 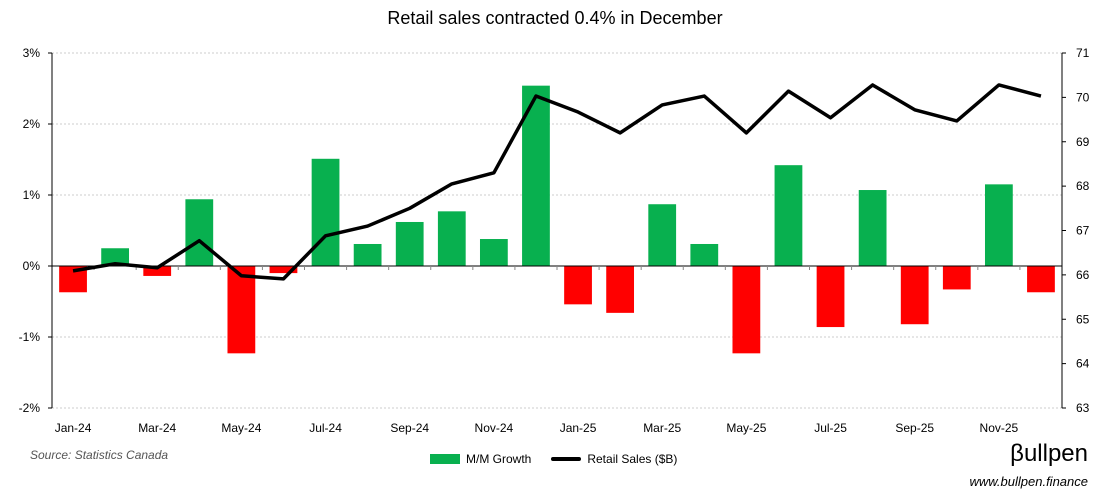 I want to click on right-tick-label: 70, so click(x=1083, y=97).